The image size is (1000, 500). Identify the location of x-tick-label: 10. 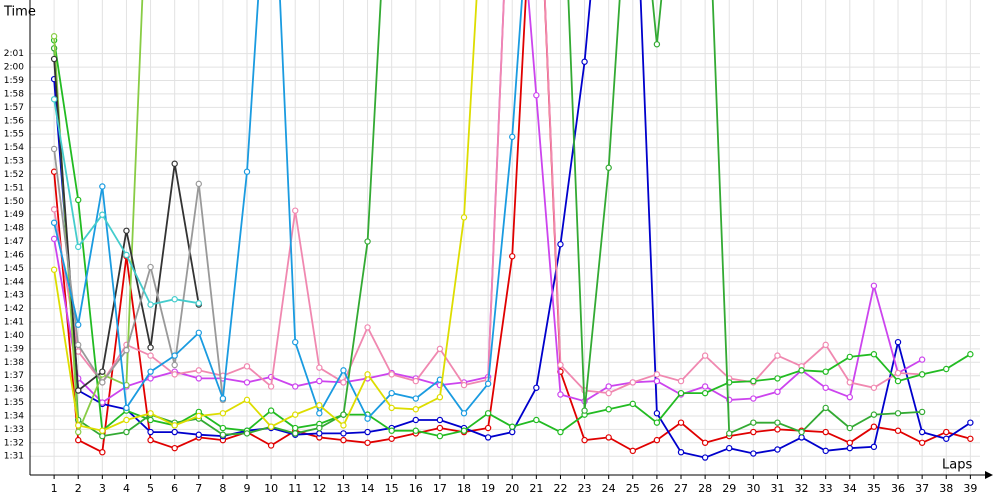
(271, 488).